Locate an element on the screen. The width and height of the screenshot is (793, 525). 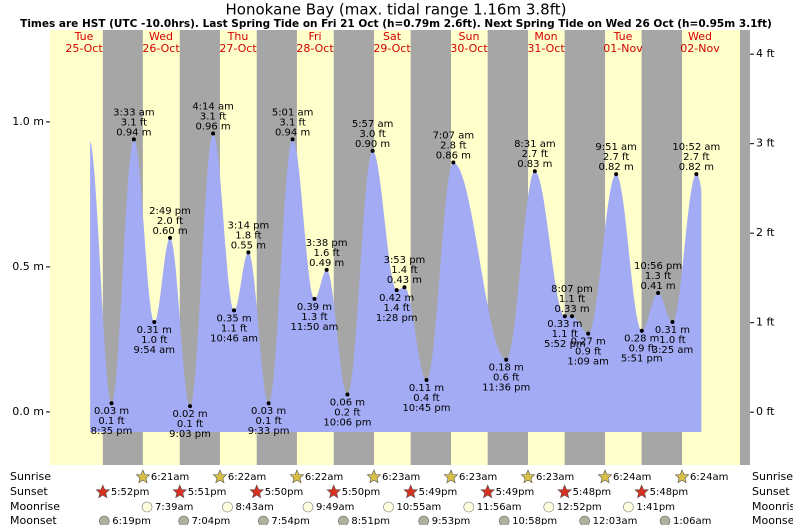
tide-label: 0.18 m is located at coordinates (506, 368).